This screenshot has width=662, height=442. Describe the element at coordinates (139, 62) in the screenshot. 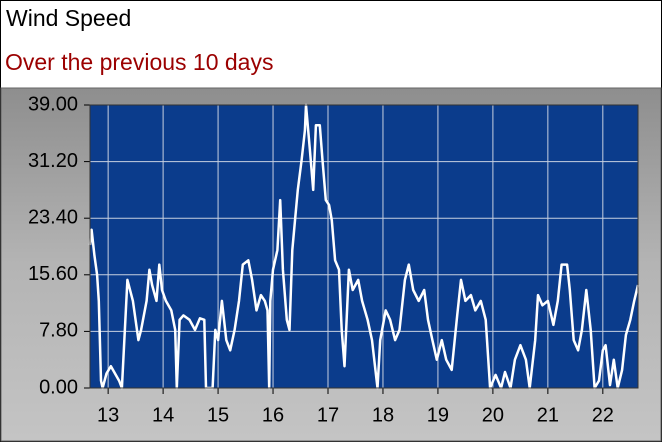

I see `chart-subtitle: Over the previous 10 days` at that location.